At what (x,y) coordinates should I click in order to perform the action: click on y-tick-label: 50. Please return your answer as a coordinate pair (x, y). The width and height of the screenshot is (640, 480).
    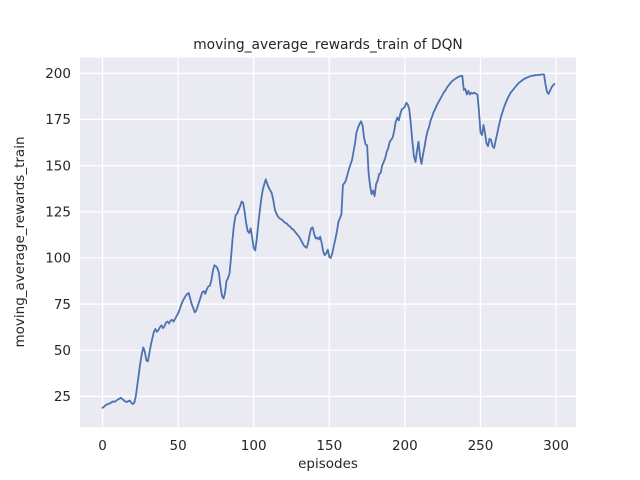
    Looking at the image, I should click on (62, 351).